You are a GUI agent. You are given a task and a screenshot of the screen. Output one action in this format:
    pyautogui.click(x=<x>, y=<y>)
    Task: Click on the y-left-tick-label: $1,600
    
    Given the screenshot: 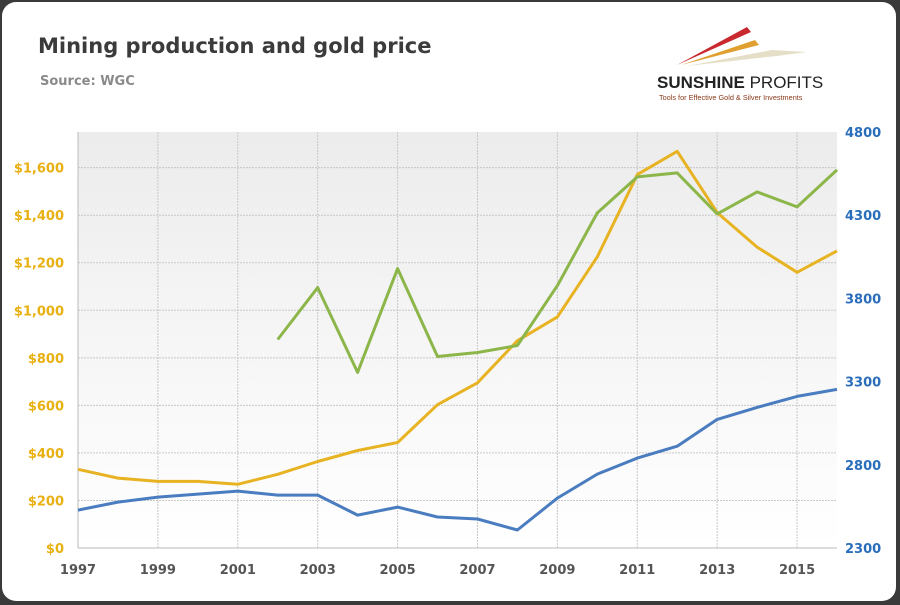 What is the action you would take?
    pyautogui.click(x=39, y=169)
    